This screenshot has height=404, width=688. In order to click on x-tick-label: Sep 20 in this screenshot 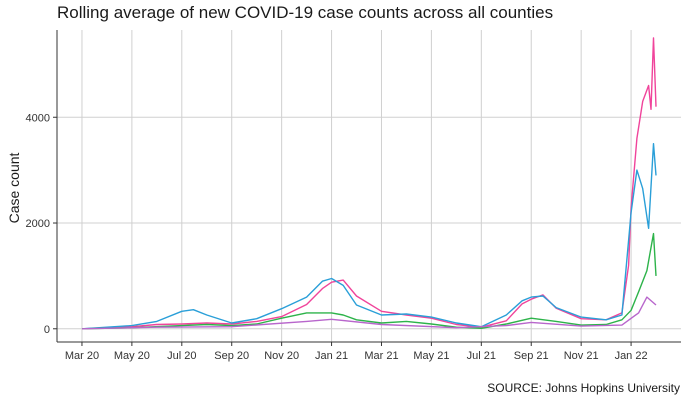, I will do `click(231, 356)`.